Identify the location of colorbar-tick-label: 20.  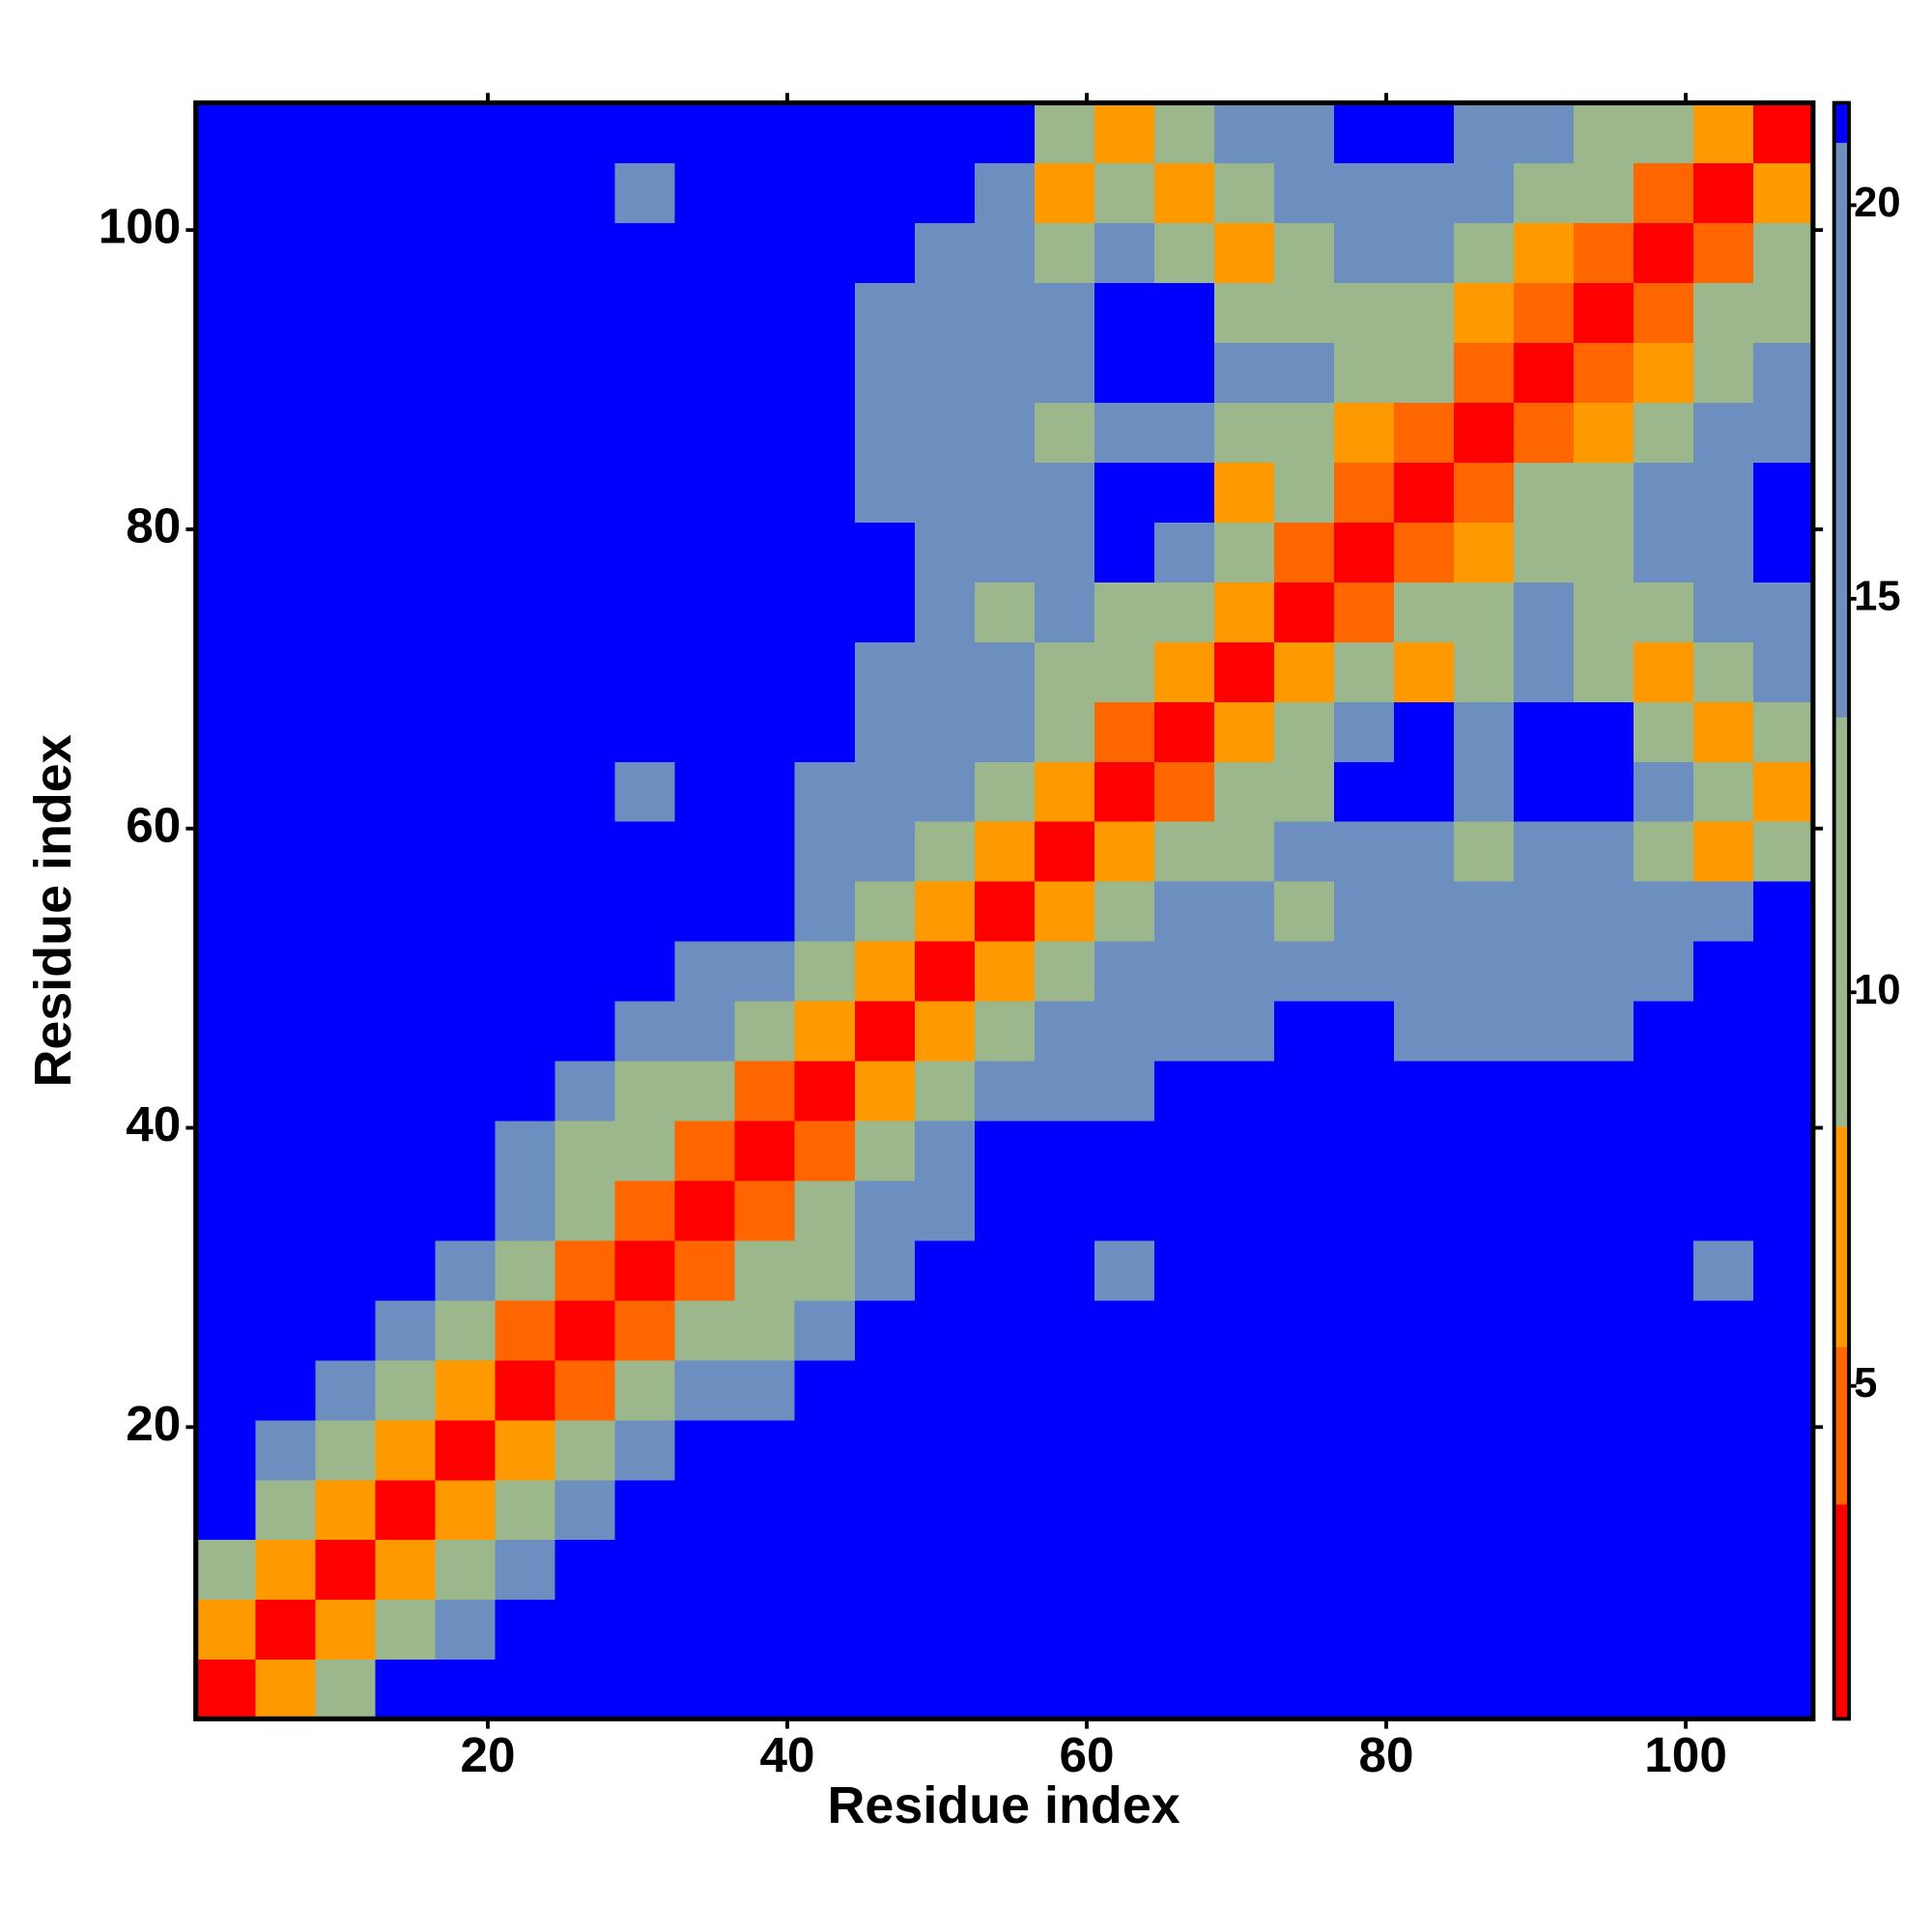
(1877, 203).